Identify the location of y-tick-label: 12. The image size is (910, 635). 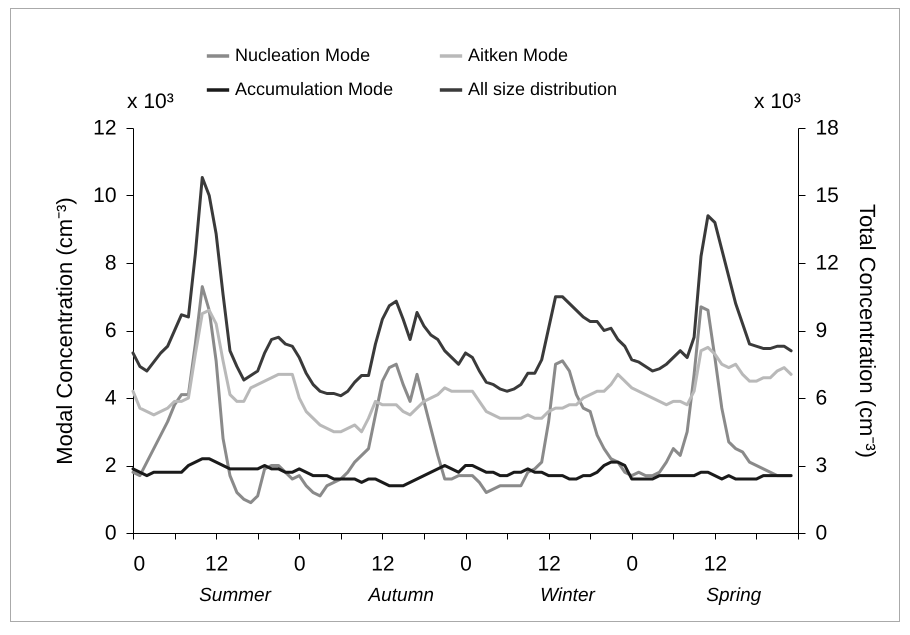
(104, 128).